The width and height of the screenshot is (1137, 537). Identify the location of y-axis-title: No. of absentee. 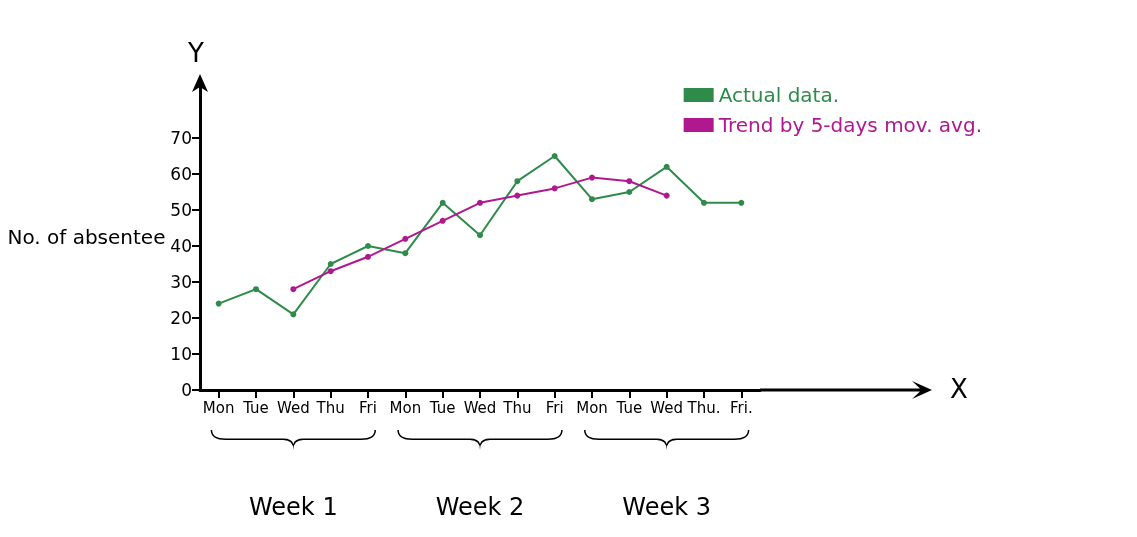
(86, 237).